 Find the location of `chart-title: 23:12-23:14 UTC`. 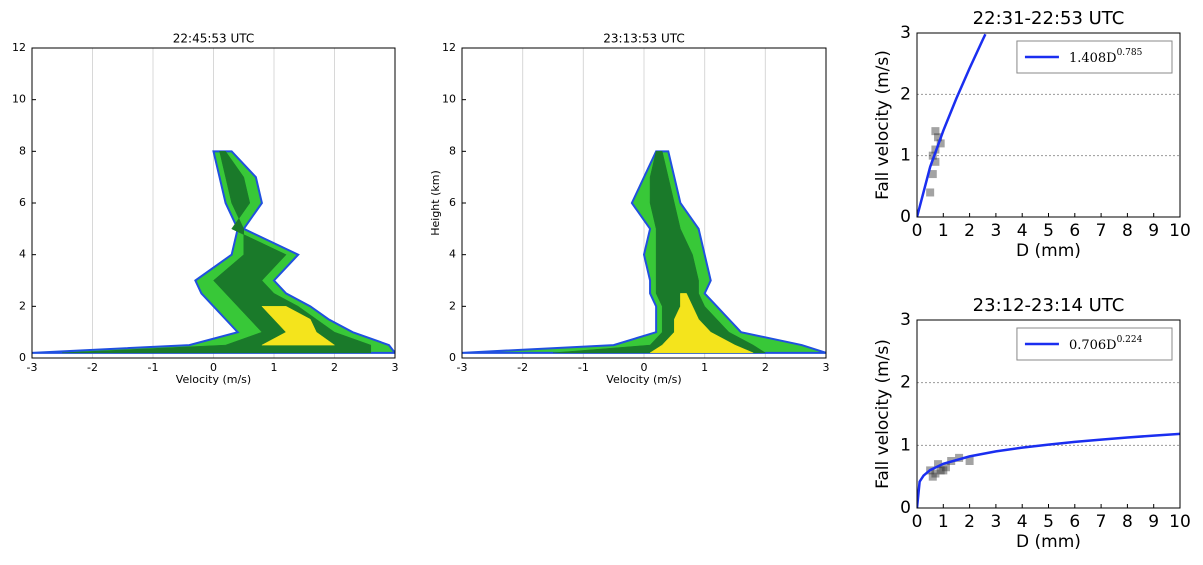

chart-title: 23:12-23:14 UTC is located at coordinates (1049, 305).